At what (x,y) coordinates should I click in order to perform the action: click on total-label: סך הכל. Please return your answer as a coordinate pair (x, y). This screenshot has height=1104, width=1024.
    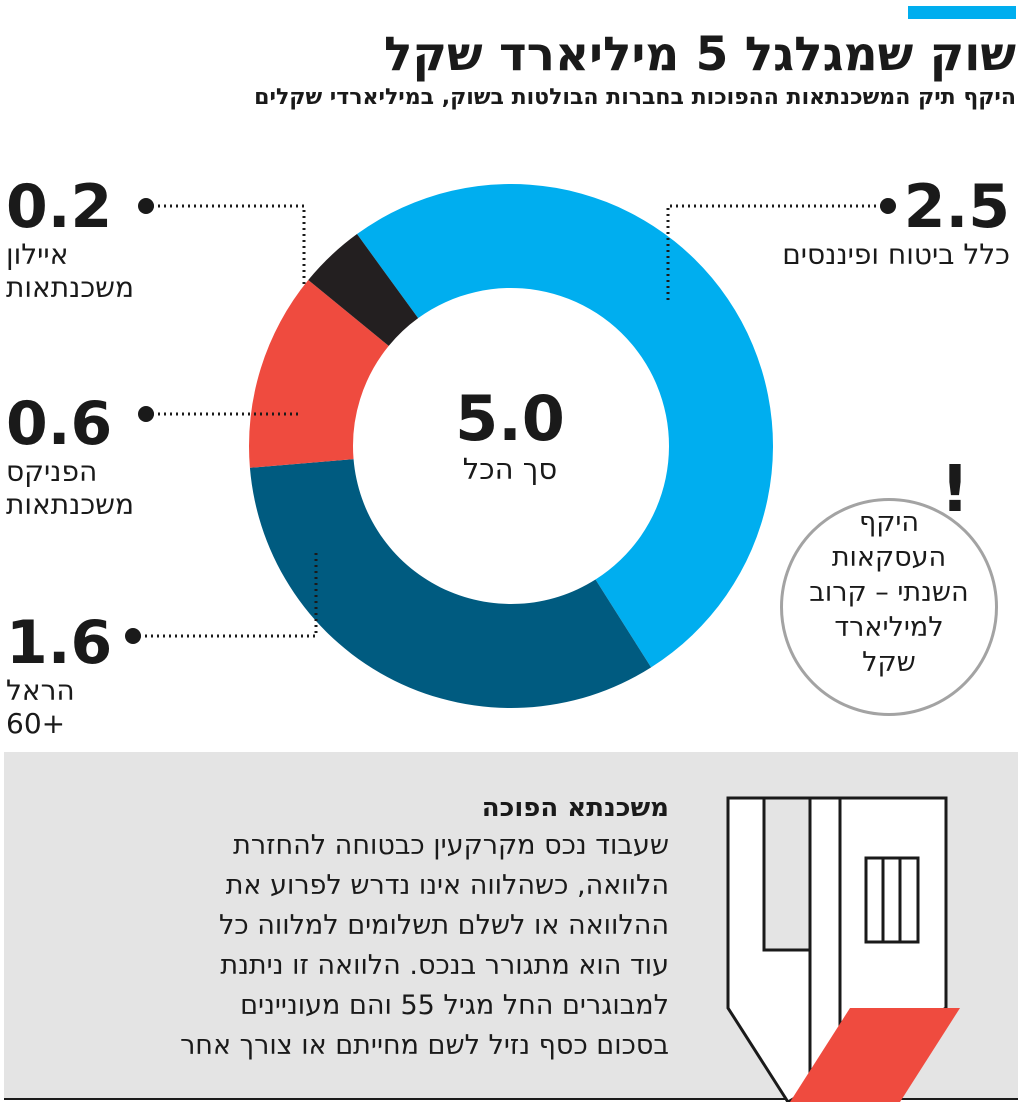
    Looking at the image, I should click on (510, 469).